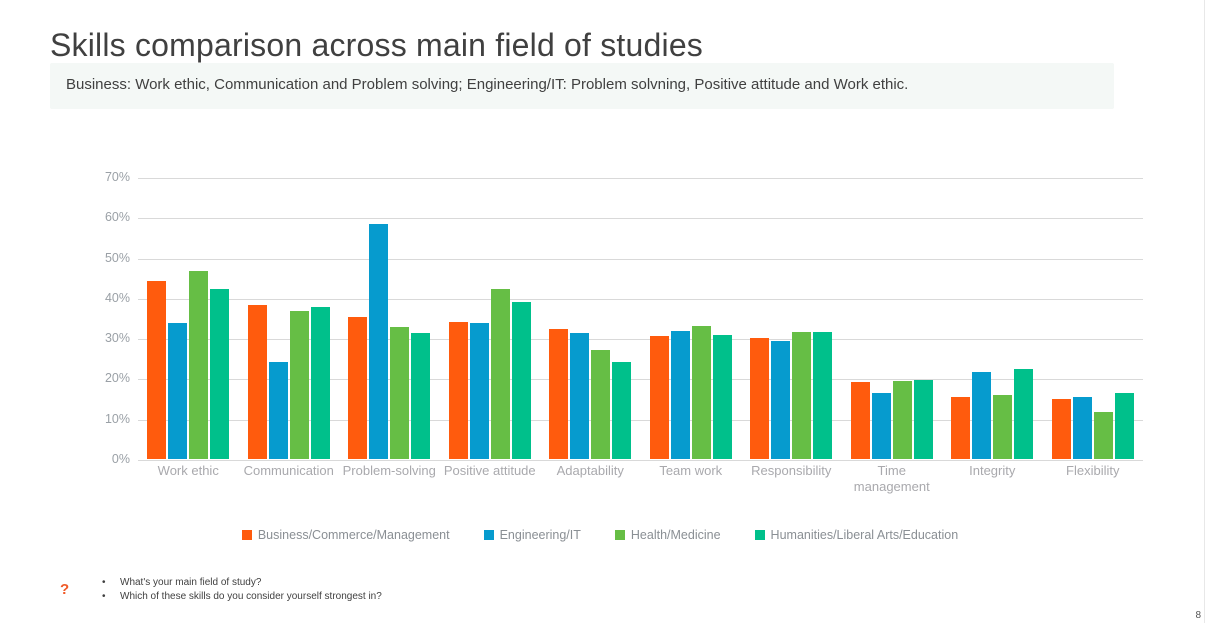 The height and width of the screenshot is (623, 1205). What do you see at coordinates (891, 478) in the screenshot?
I see `chart-x-label: Time management` at bounding box center [891, 478].